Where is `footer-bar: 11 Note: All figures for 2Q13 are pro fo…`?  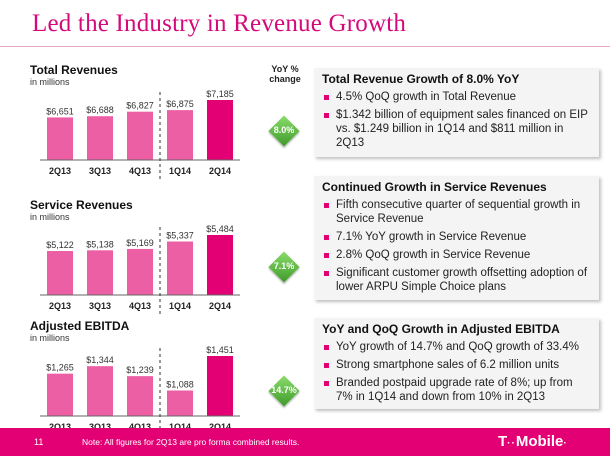 footer-bar: 11 Note: All figures for 2Q13 are pro fo… is located at coordinates (305, 442).